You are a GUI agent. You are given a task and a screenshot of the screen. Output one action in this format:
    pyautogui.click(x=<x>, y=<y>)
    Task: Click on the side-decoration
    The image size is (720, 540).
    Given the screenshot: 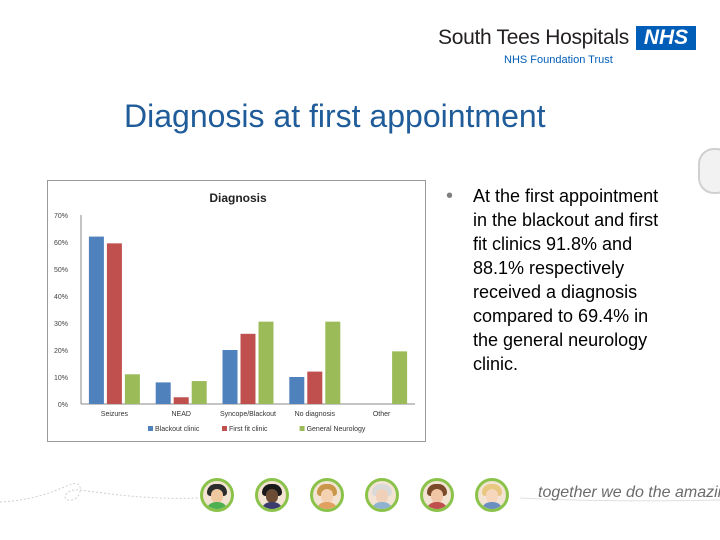 What is the action you would take?
    pyautogui.click(x=709, y=171)
    